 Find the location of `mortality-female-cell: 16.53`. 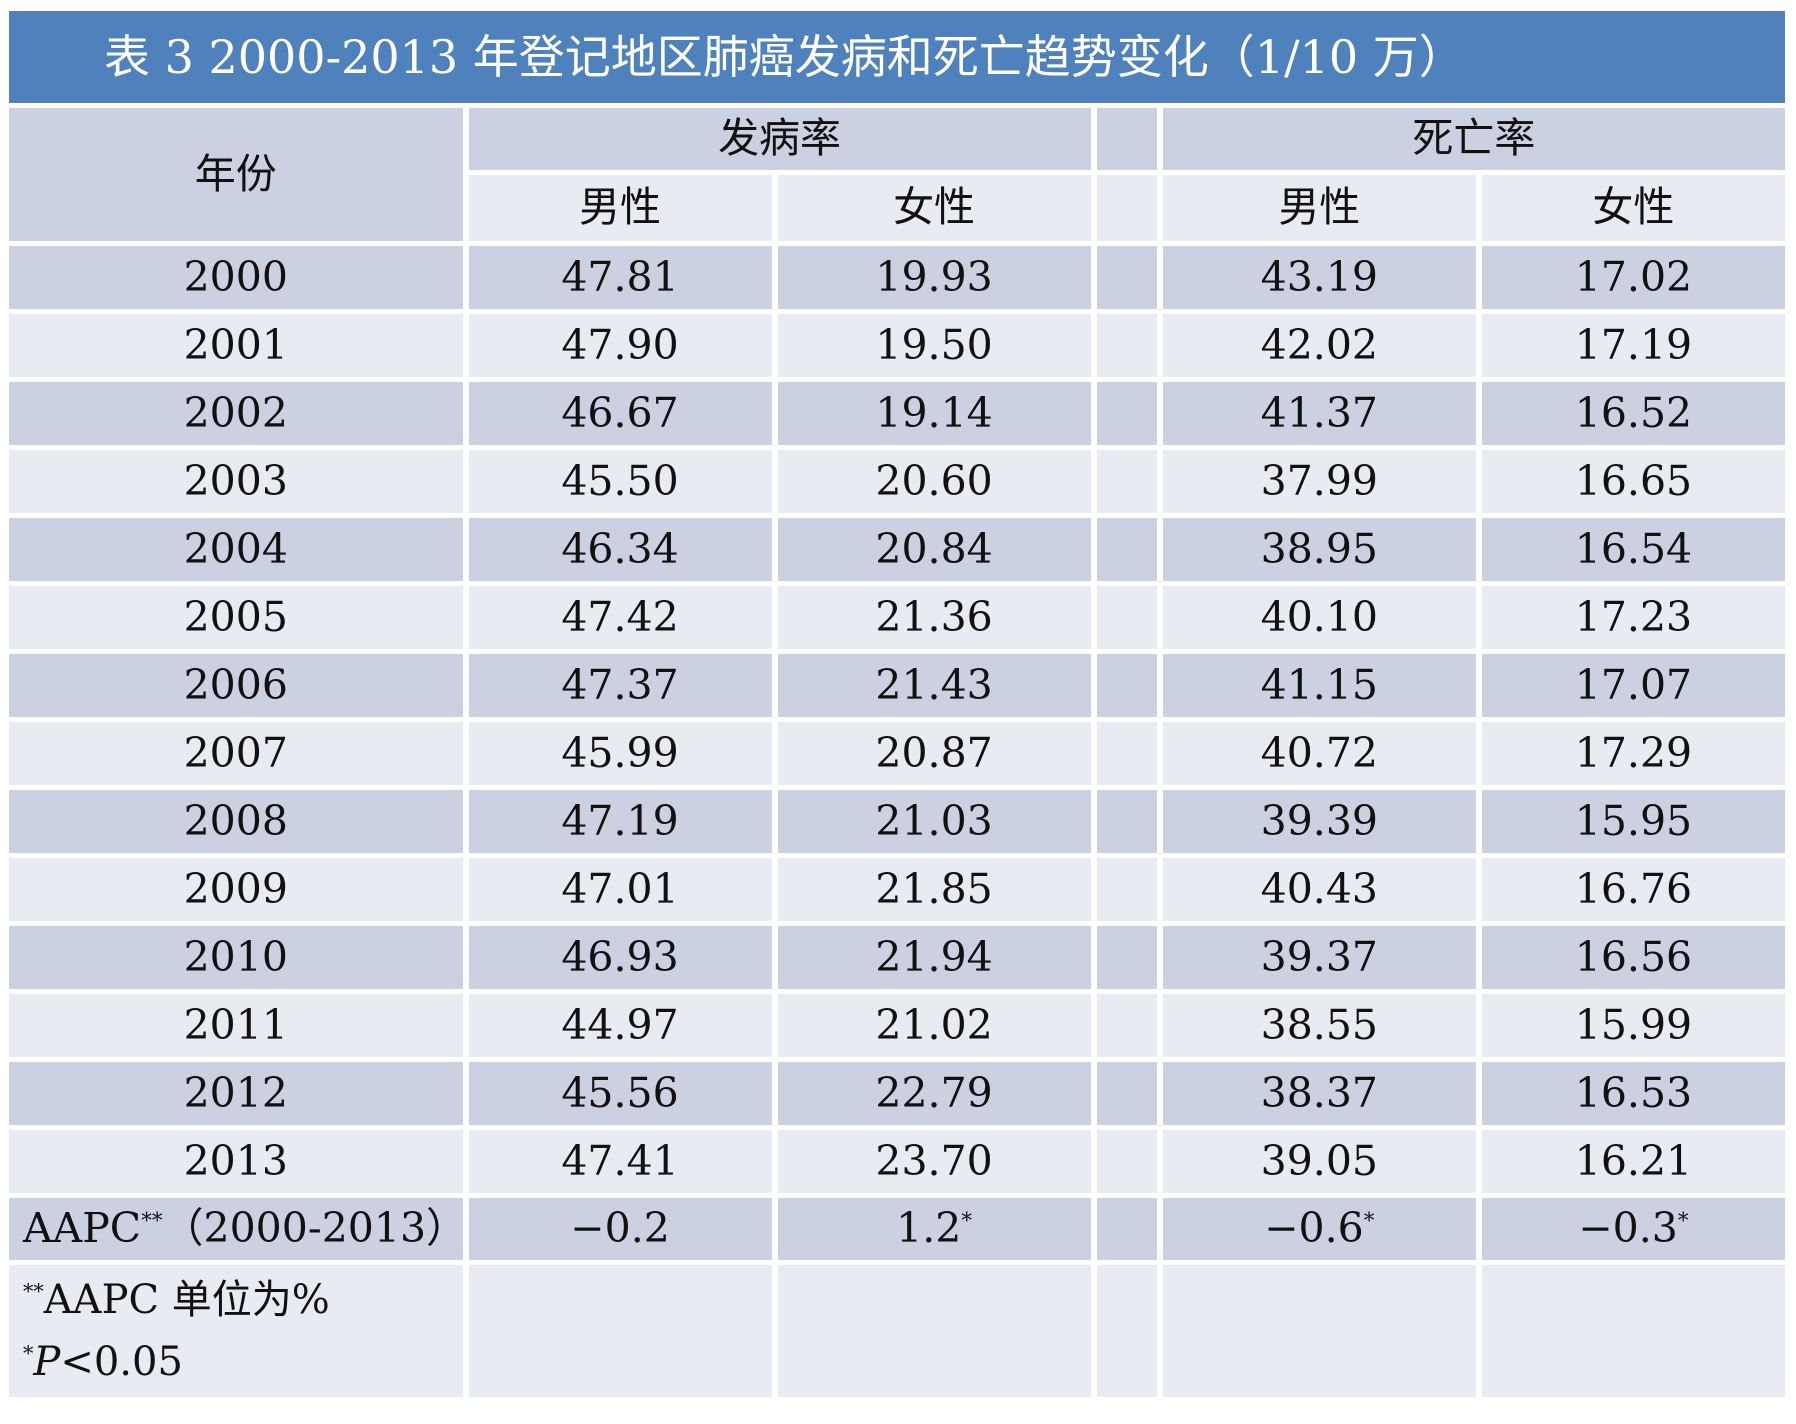

mortality-female-cell: 16.53 is located at coordinates (1633, 1093).